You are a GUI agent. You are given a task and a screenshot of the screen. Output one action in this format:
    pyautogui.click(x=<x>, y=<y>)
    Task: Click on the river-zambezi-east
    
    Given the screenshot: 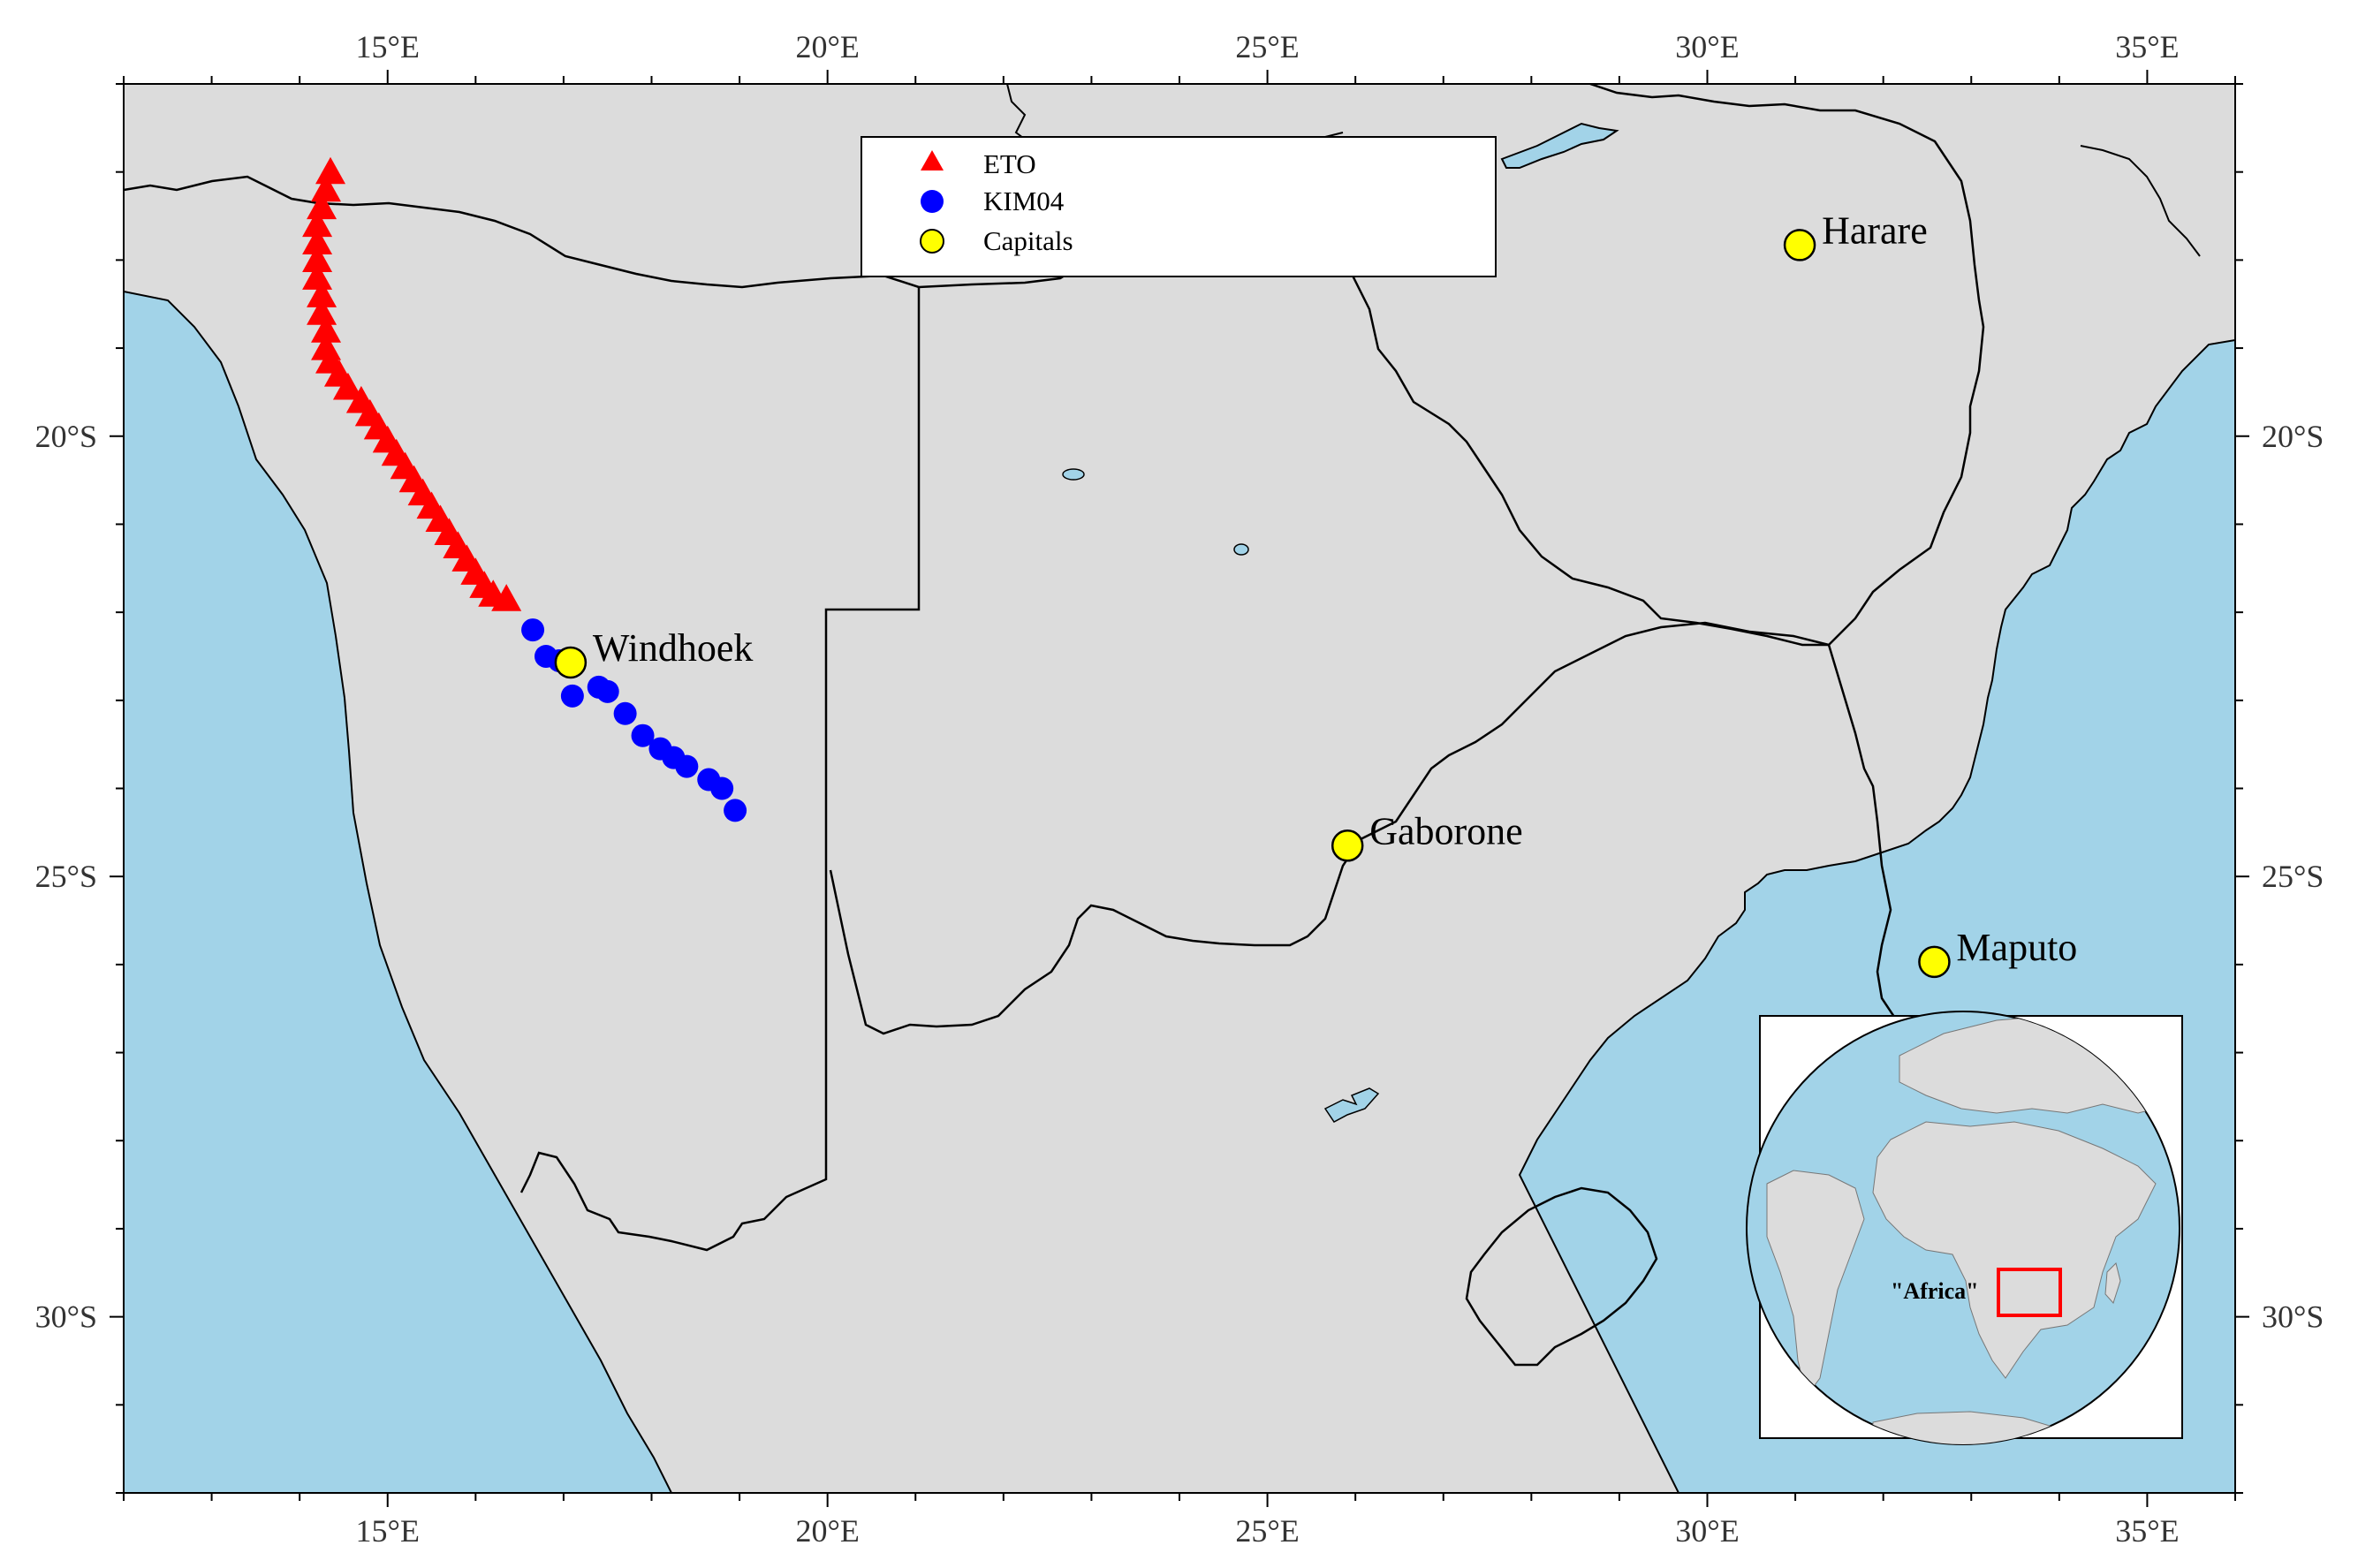 What is the action you would take?
    pyautogui.click(x=2140, y=201)
    